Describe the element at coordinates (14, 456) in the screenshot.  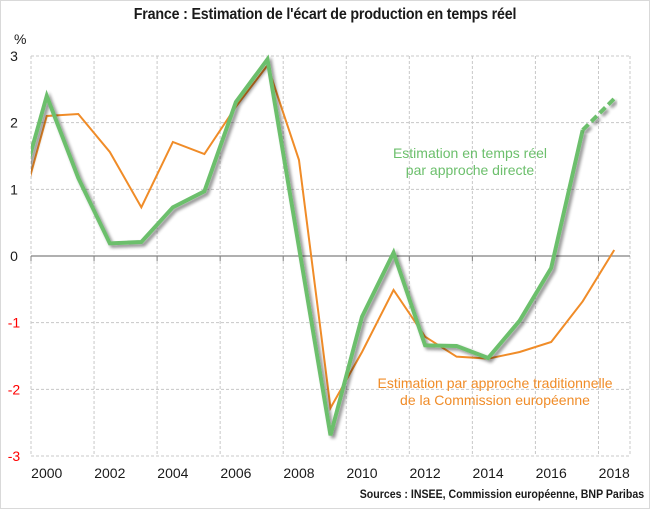
I see `y-tick-label: -3` at that location.